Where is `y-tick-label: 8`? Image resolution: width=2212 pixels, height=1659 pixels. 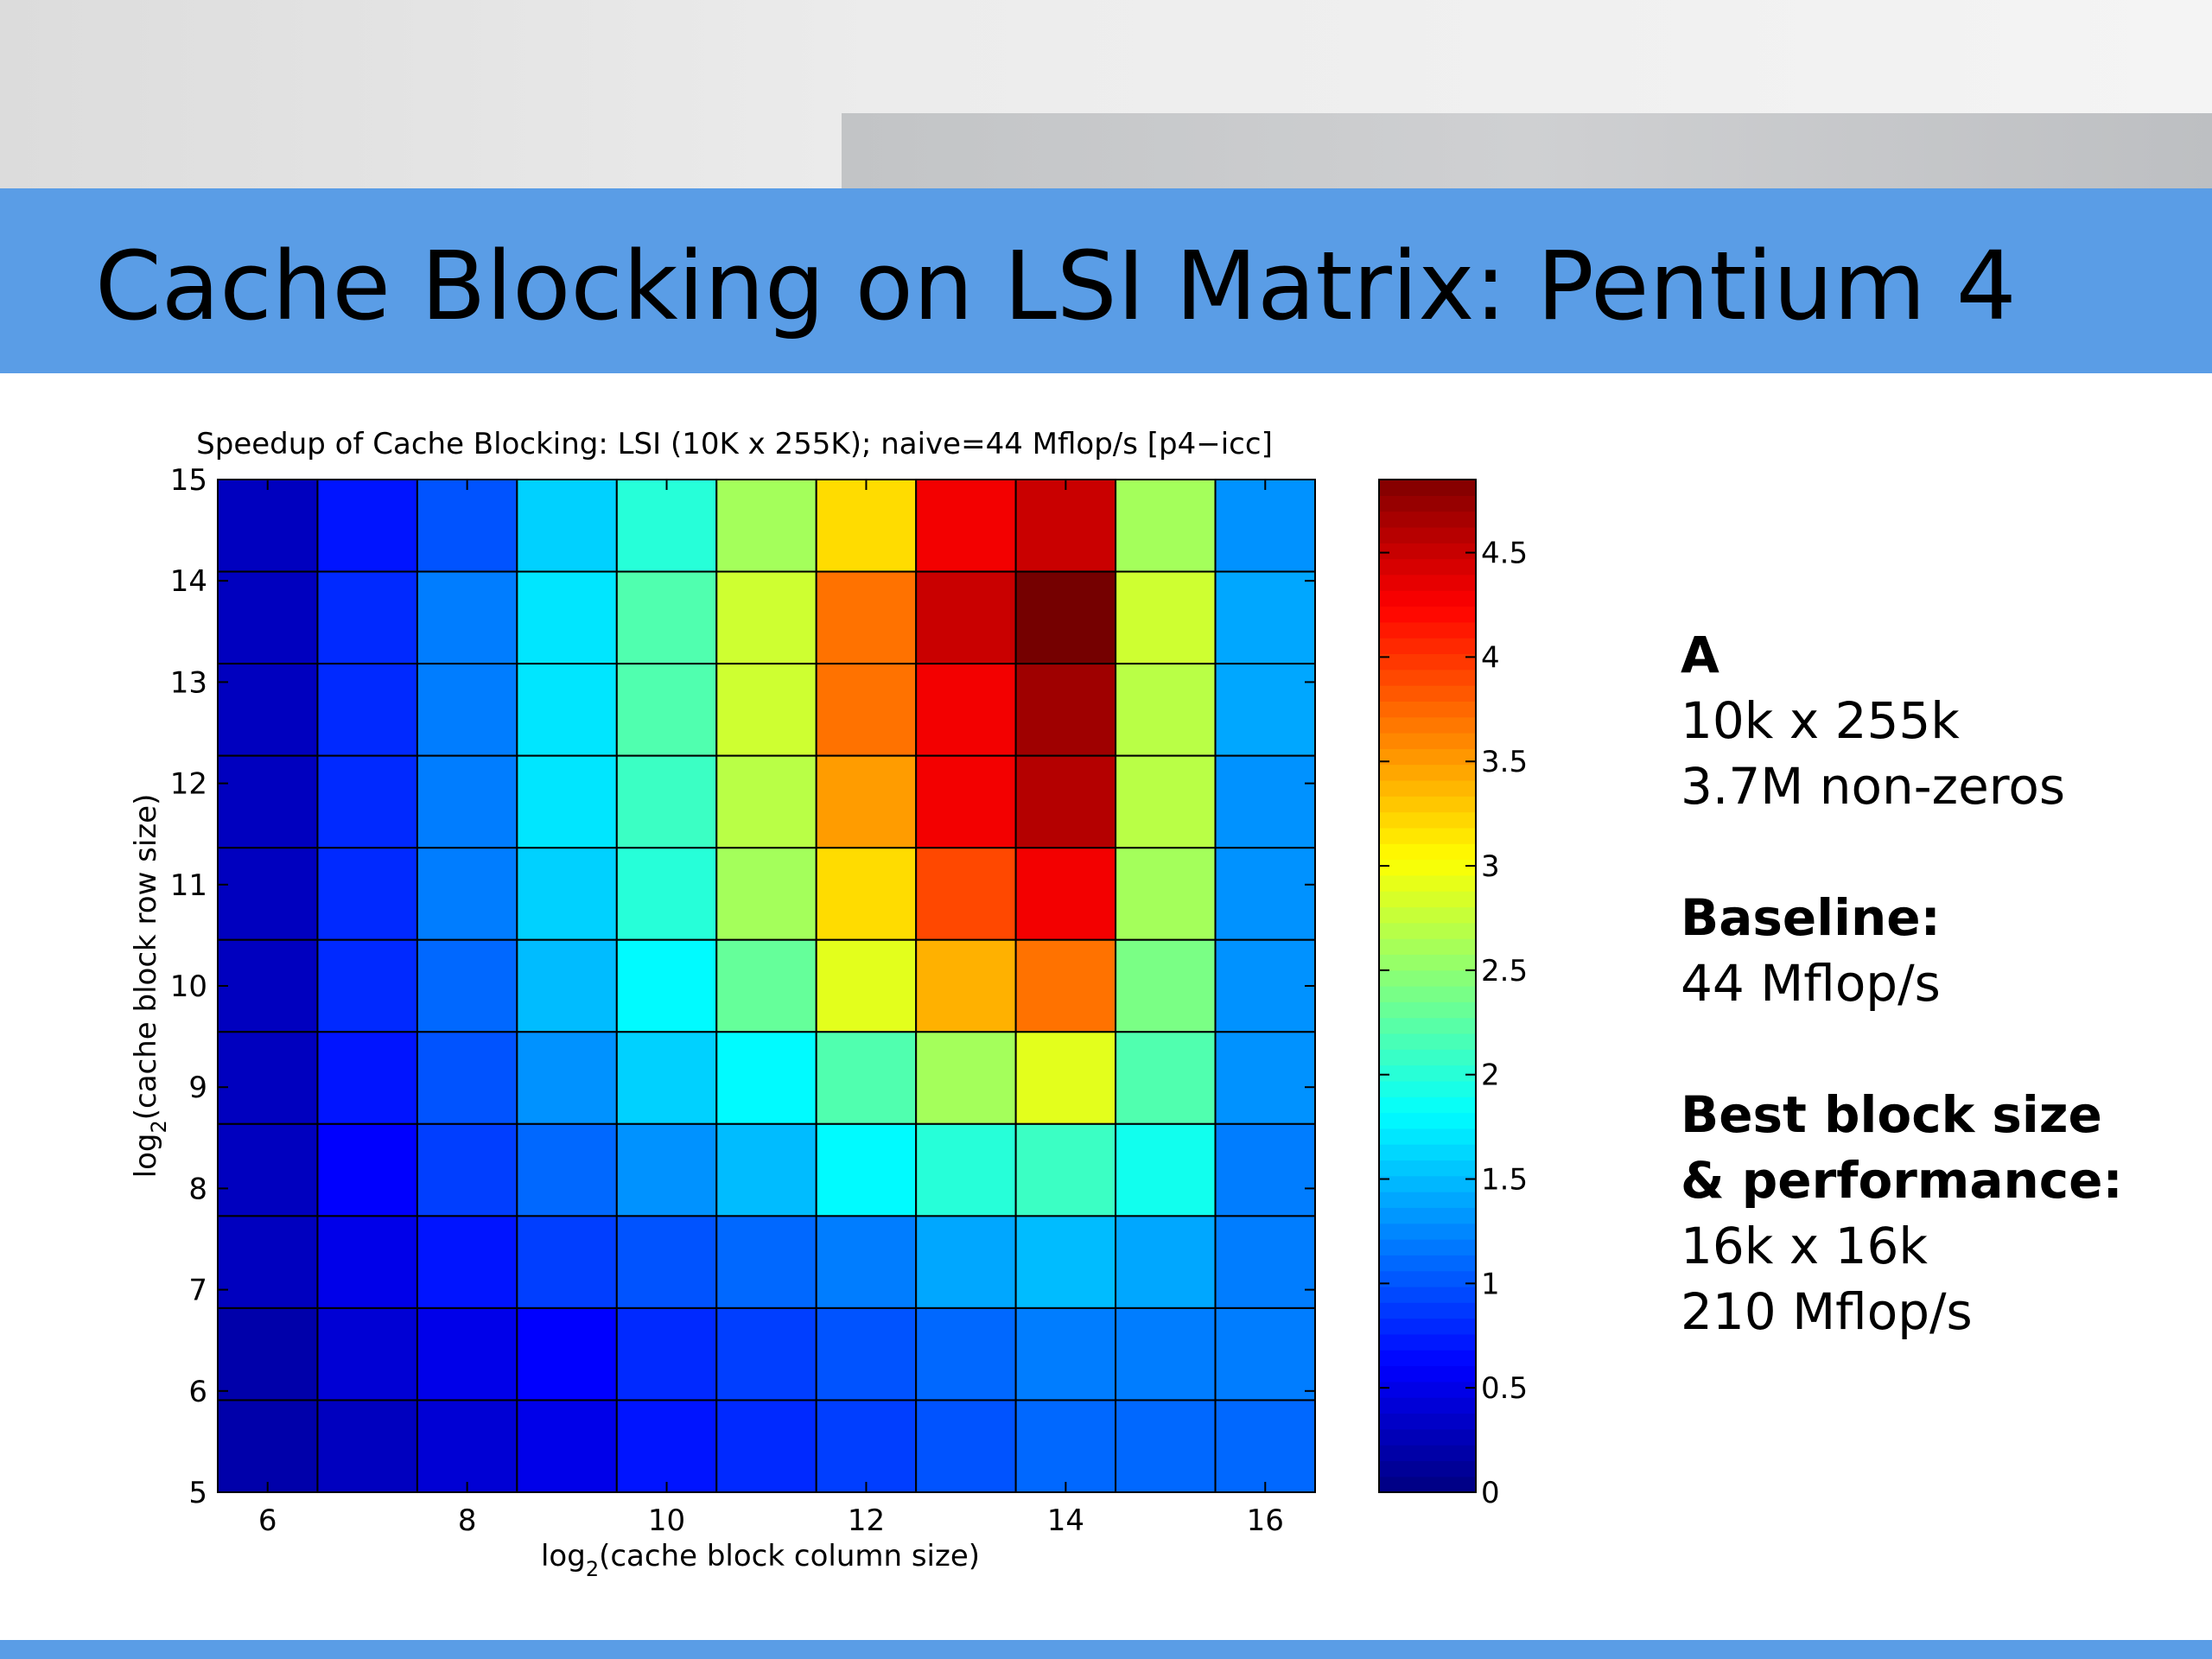 y-tick-label: 8 is located at coordinates (197, 1189).